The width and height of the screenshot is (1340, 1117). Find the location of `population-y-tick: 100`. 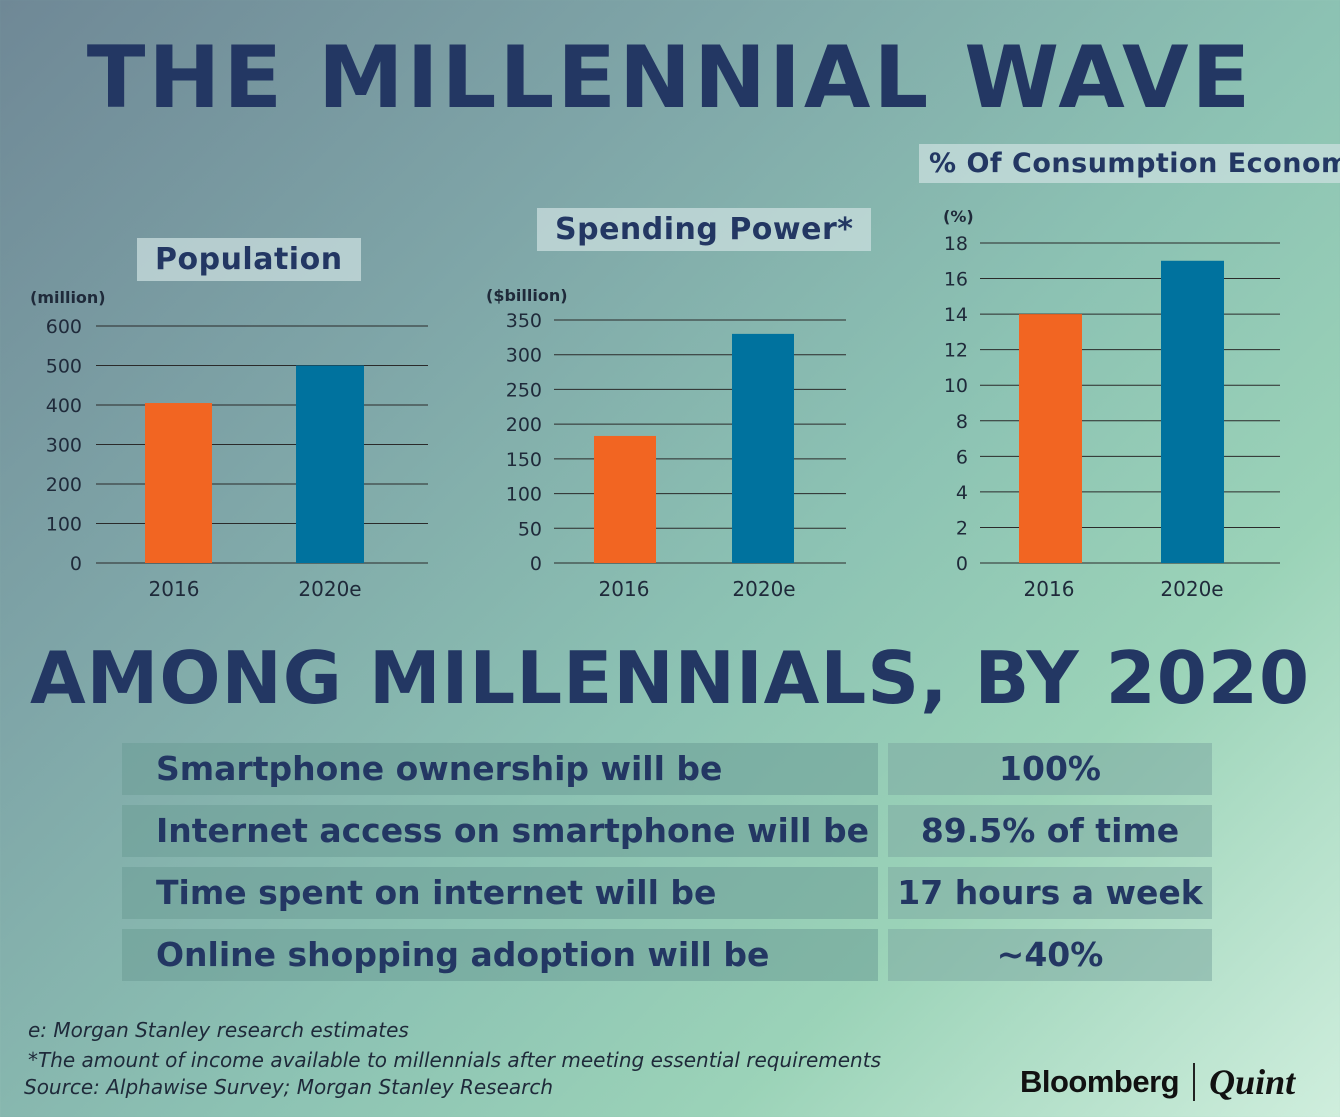

population-y-tick: 100 is located at coordinates (64, 525).